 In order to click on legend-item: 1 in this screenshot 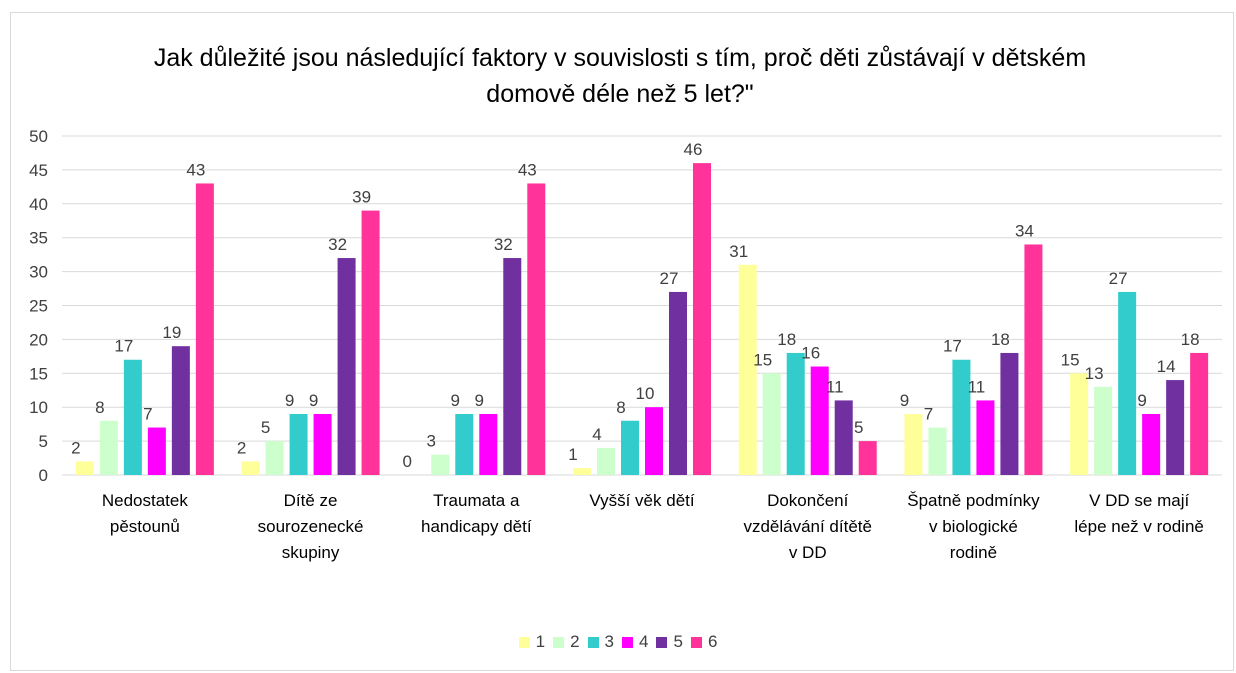, I will do `click(531, 642)`.